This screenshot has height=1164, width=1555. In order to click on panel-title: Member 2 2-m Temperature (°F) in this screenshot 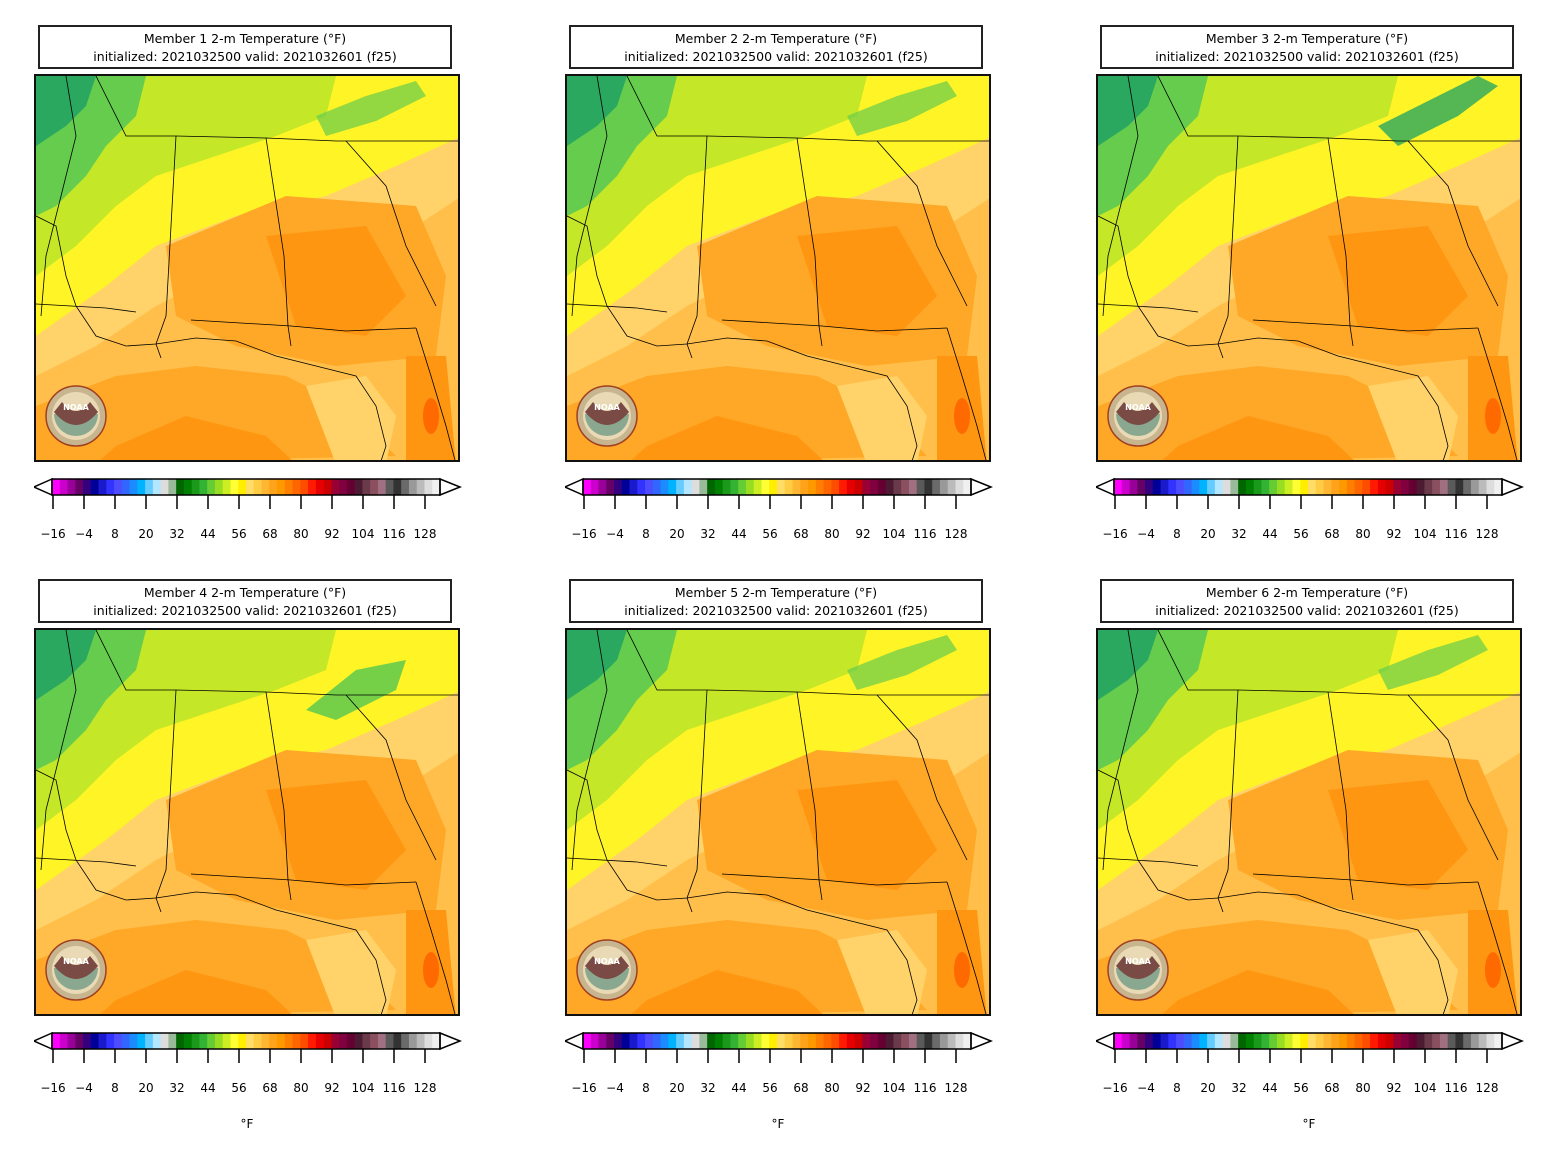, I will do `click(776, 38)`.